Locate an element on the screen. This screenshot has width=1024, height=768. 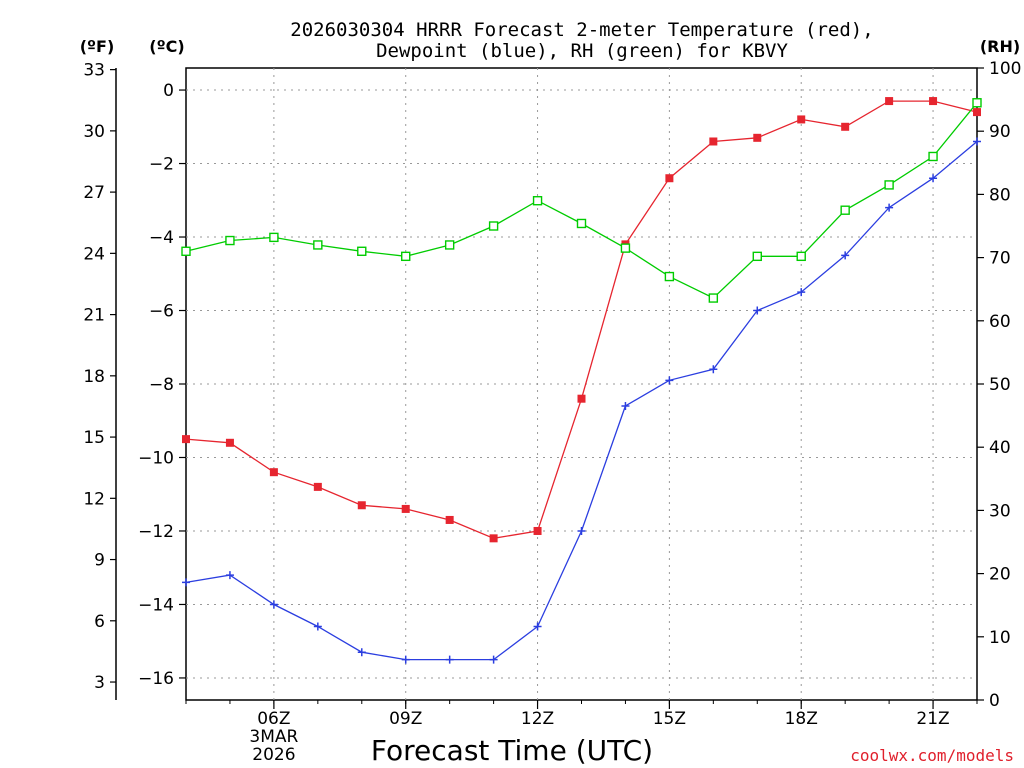
celsius-tick-label: −14 is located at coordinates (156, 605).